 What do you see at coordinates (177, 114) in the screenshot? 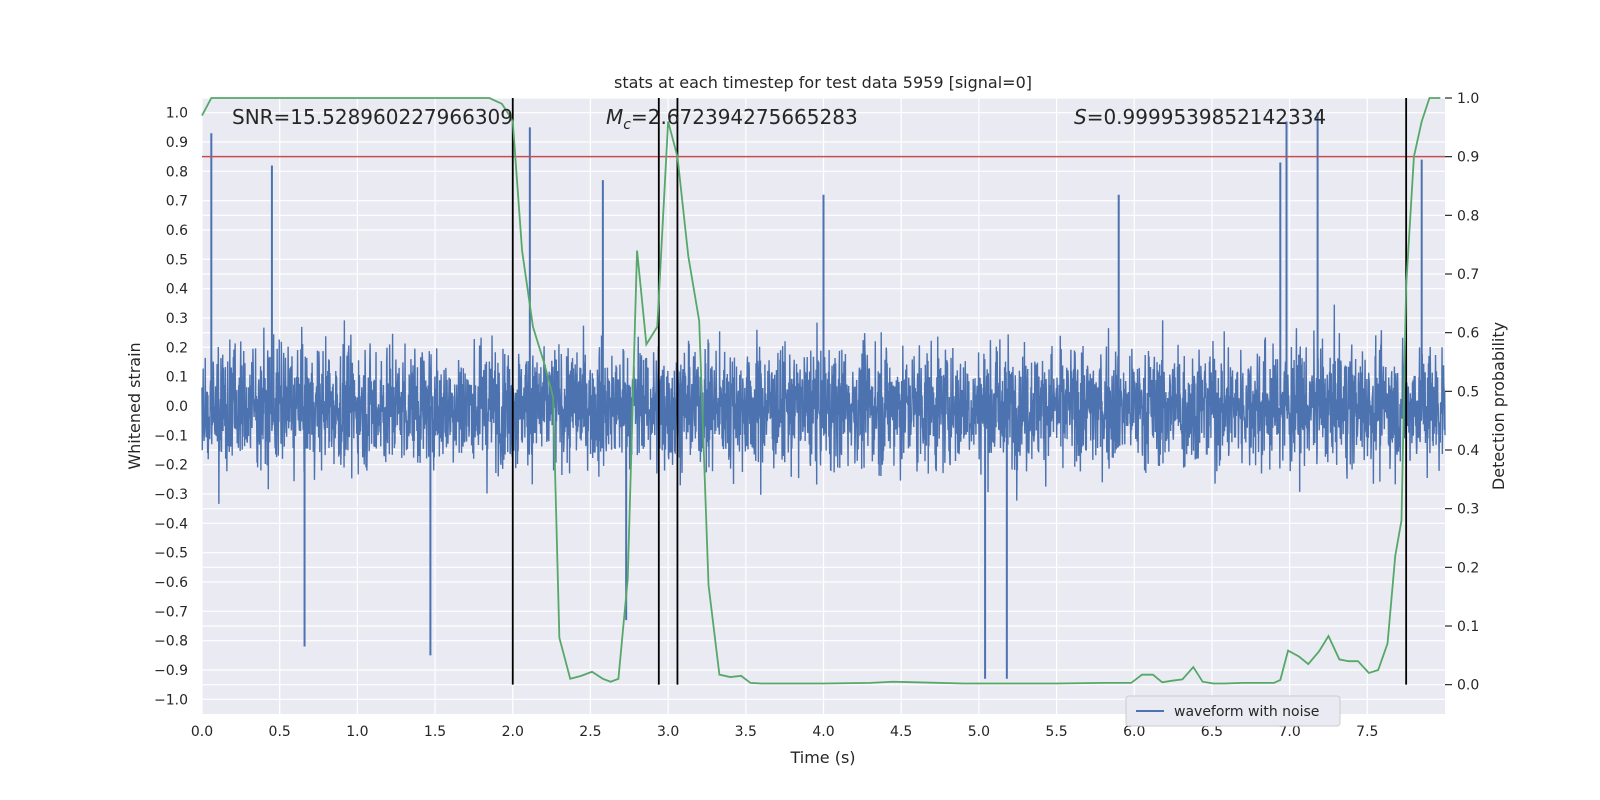
I see `y-tick-label: 1.0` at bounding box center [177, 114].